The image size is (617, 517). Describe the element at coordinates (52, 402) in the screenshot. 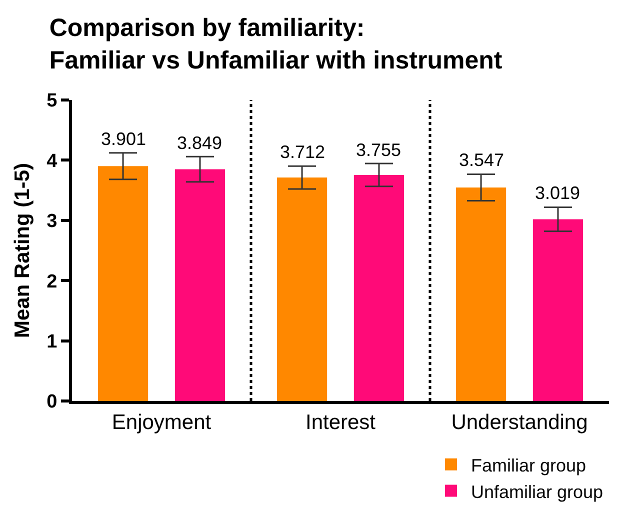

I see `y-tick-label: 0` at that location.